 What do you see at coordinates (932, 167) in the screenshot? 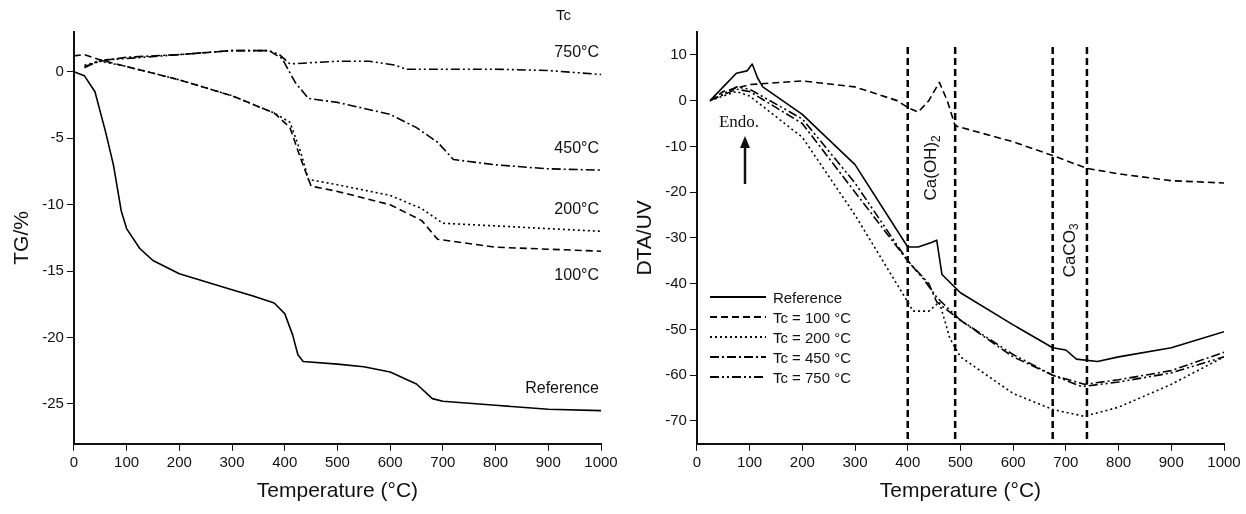
I see `annotation: Ca(OH)2` at bounding box center [932, 167].